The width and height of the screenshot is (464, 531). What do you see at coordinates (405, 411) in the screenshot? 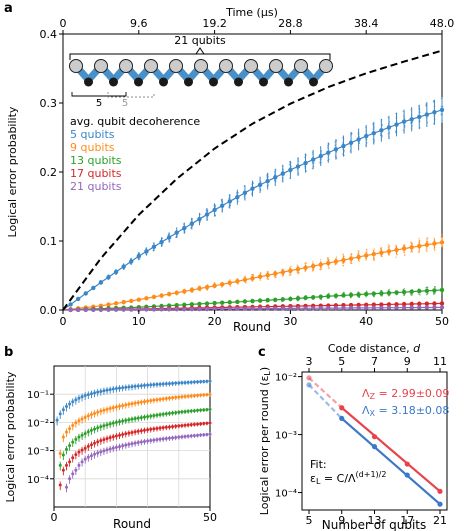
I see `lambda-x-annotation: ΛX = 3.18±0.08` at bounding box center [405, 411].